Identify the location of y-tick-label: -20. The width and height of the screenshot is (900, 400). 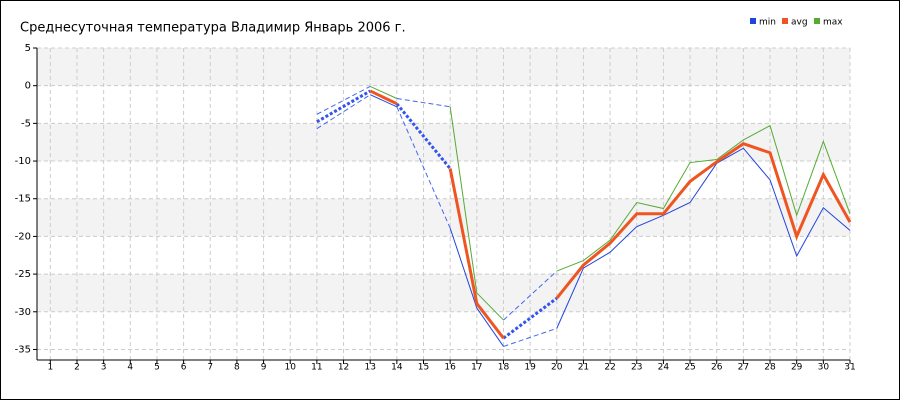
(23, 236).